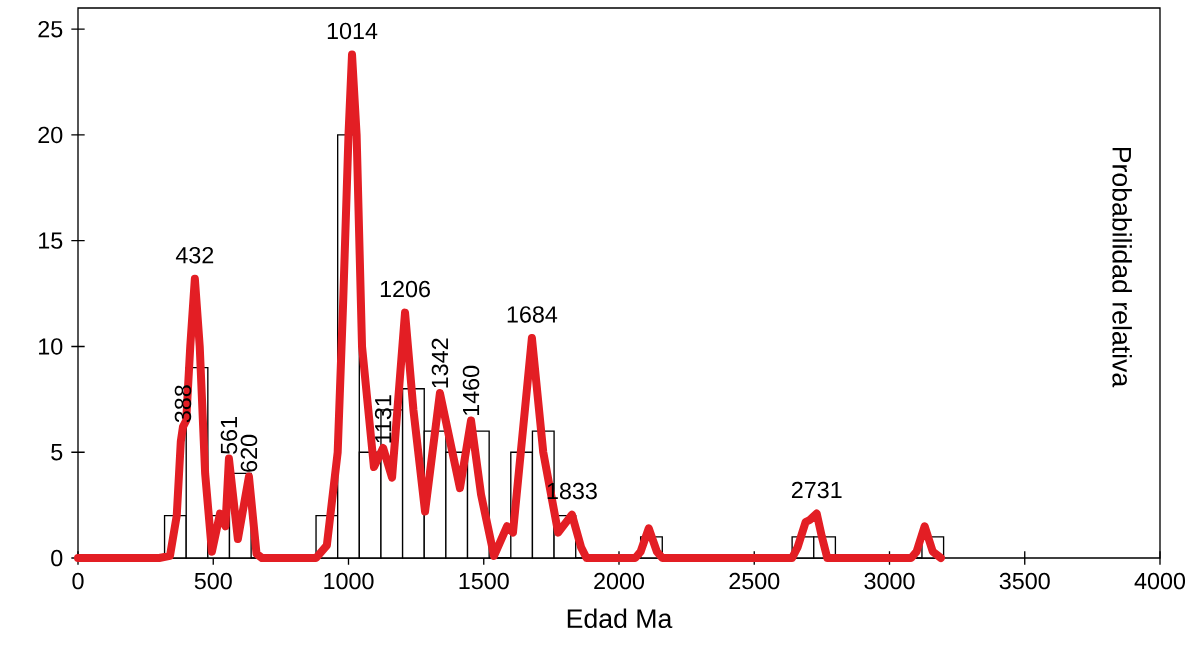 Image resolution: width=1202 pixels, height=653 pixels. I want to click on annotation: 1342, so click(440, 363).